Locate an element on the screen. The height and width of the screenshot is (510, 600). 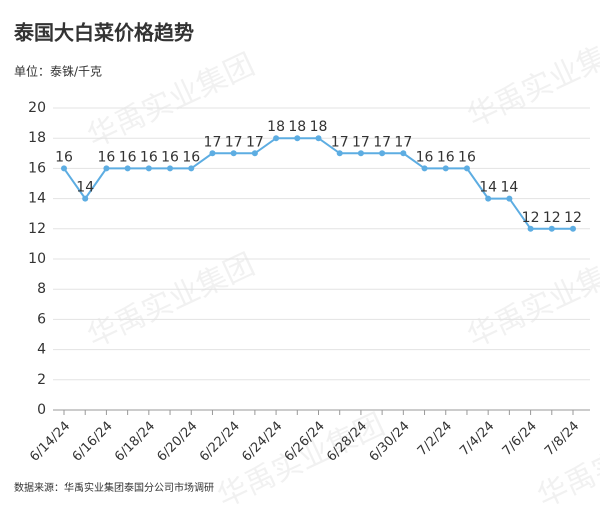
x-tick-label: 6/22/24 is located at coordinates (220, 442).